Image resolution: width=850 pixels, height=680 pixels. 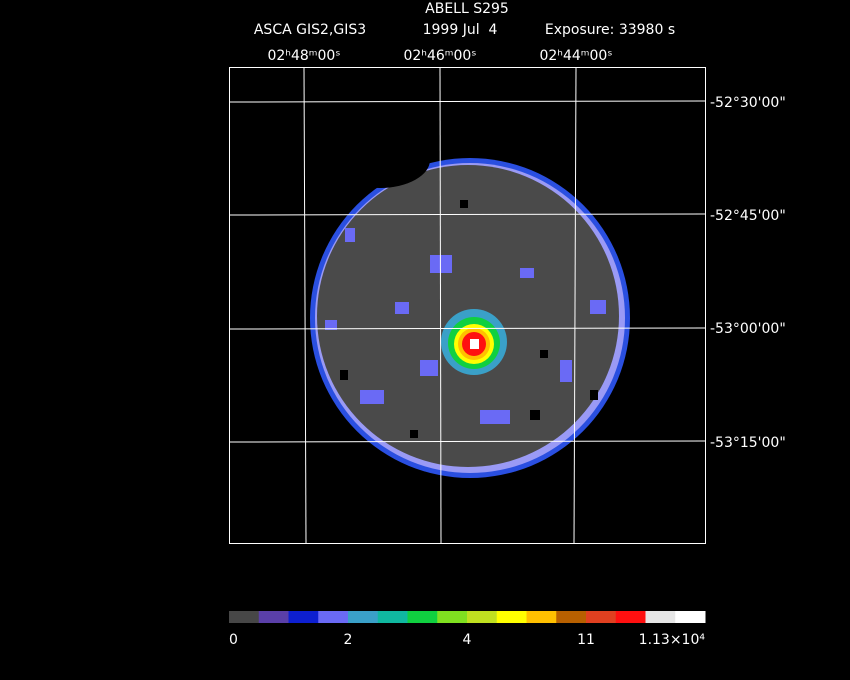 I want to click on ra-label: 02ʰ44ᵐ00ˢ, so click(x=575, y=56).